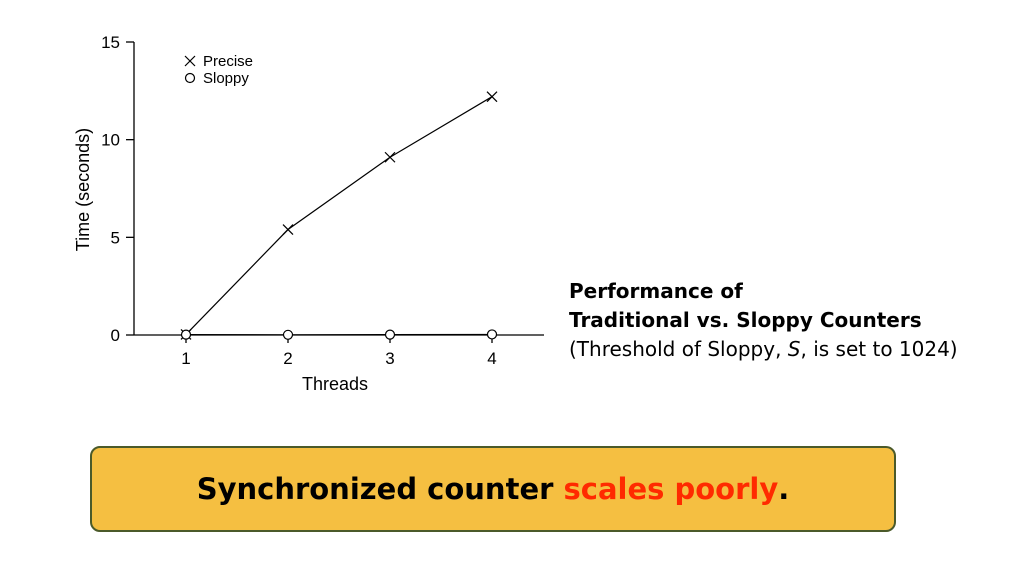 This screenshot has width=1028, height=562. I want to click on caption-line-3: (Threshold of Sloppy, S, is set to 1024), so click(763, 349).